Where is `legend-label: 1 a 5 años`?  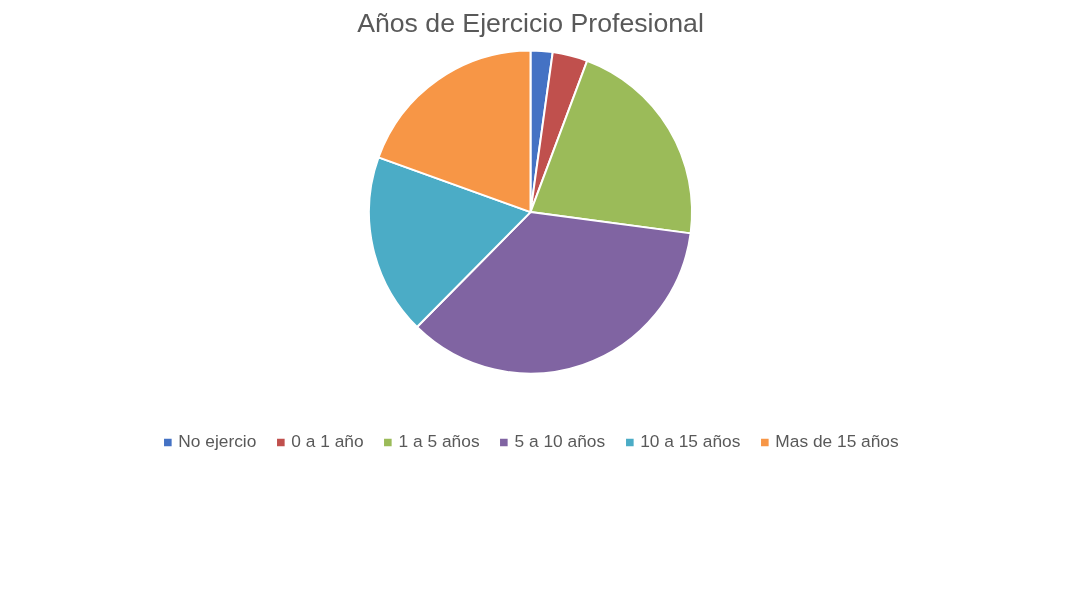
legend-label: 1 a 5 años is located at coordinates (439, 441).